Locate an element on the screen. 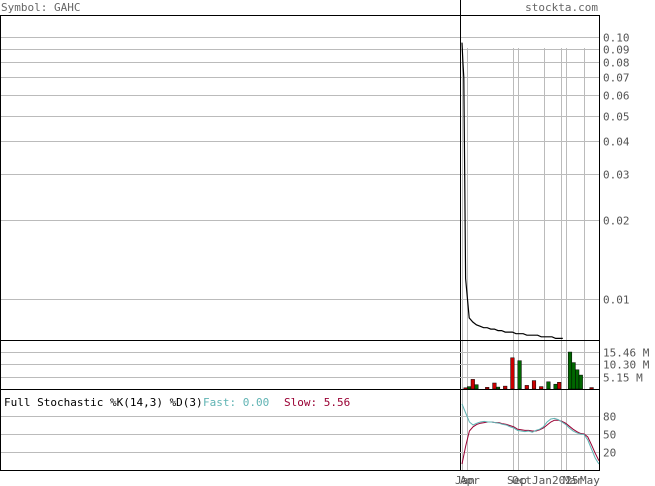 The image size is (655, 486). x-tick-label: 2025 is located at coordinates (565, 480).